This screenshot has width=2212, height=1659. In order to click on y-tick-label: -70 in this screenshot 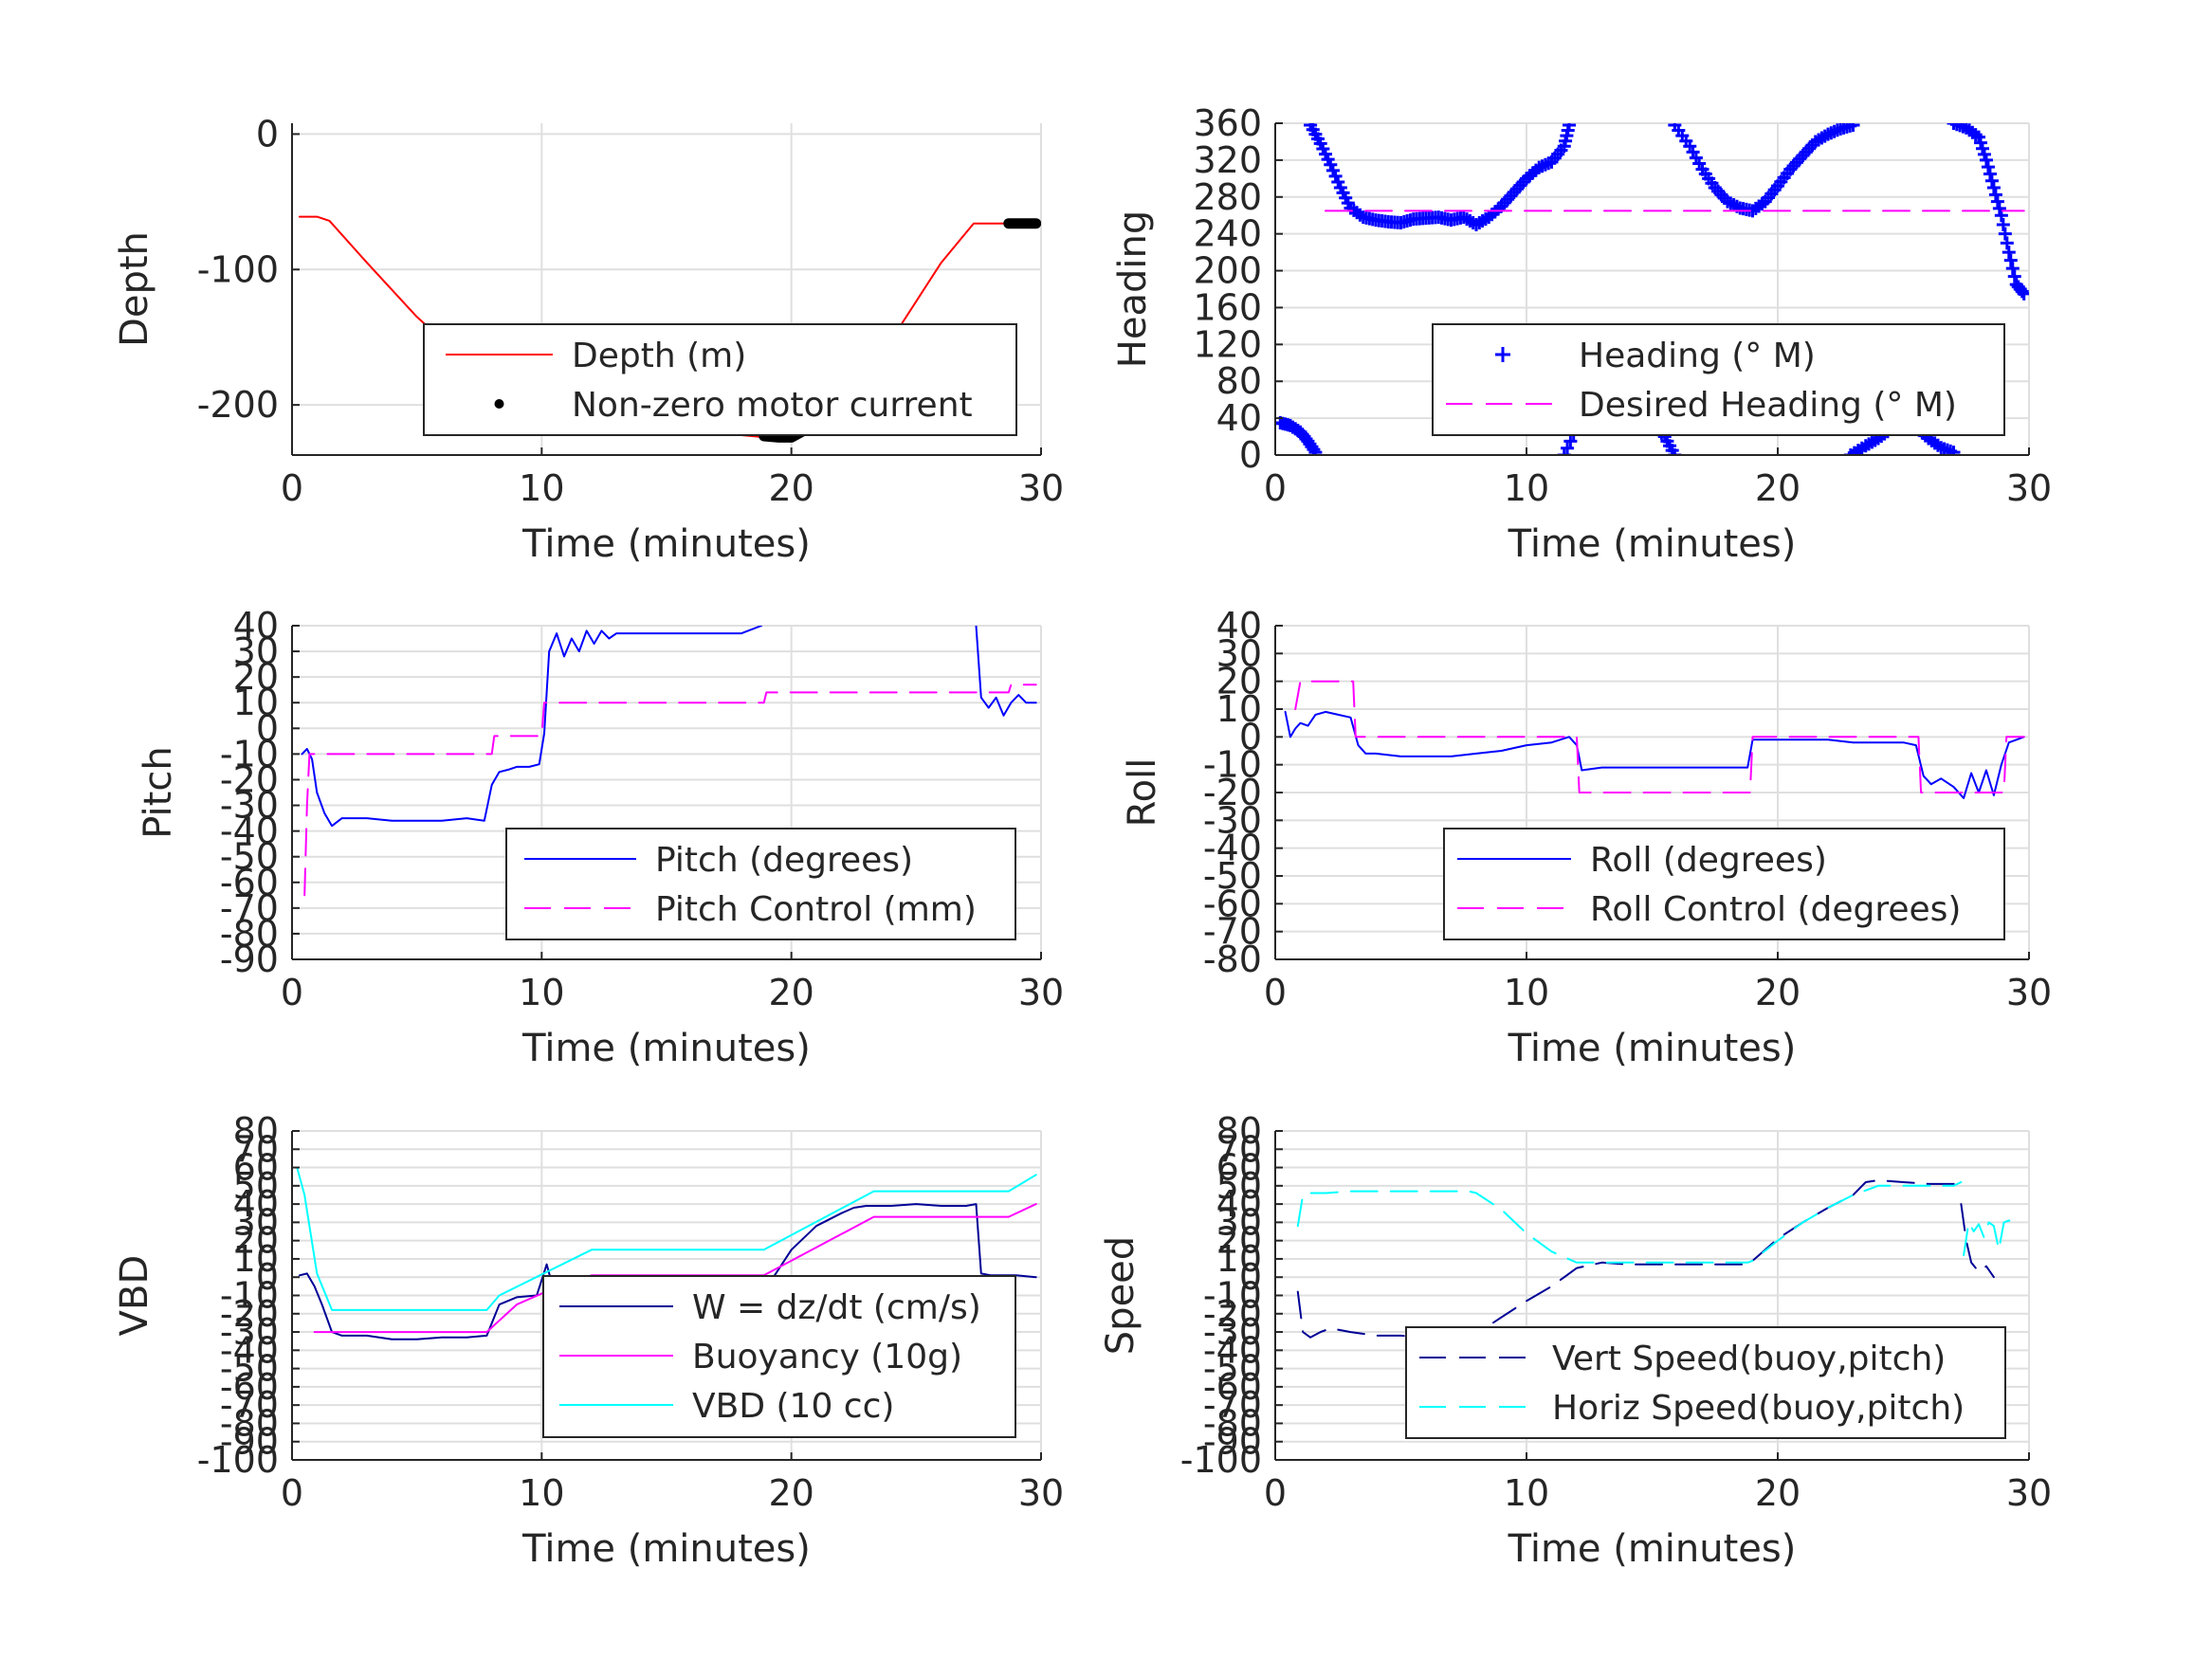, I will do `click(249, 908)`.